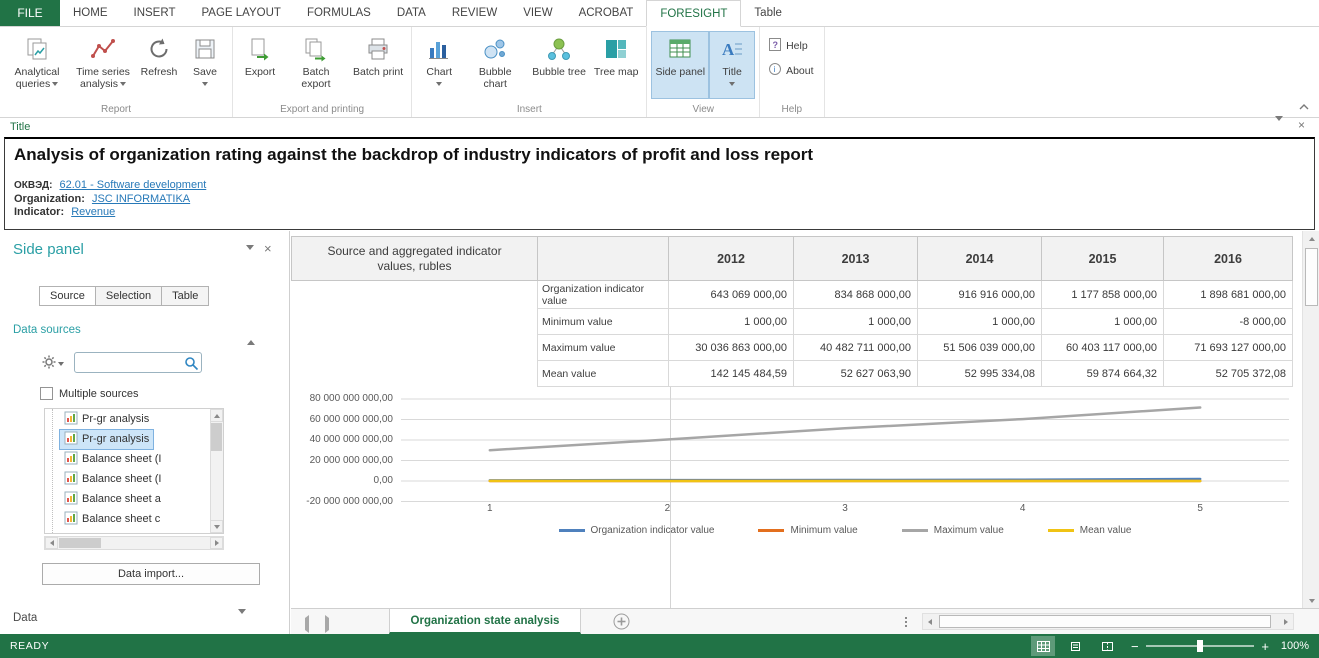  What do you see at coordinates (90, 13) in the screenshot?
I see `ribbon-tab-home: HOME` at bounding box center [90, 13].